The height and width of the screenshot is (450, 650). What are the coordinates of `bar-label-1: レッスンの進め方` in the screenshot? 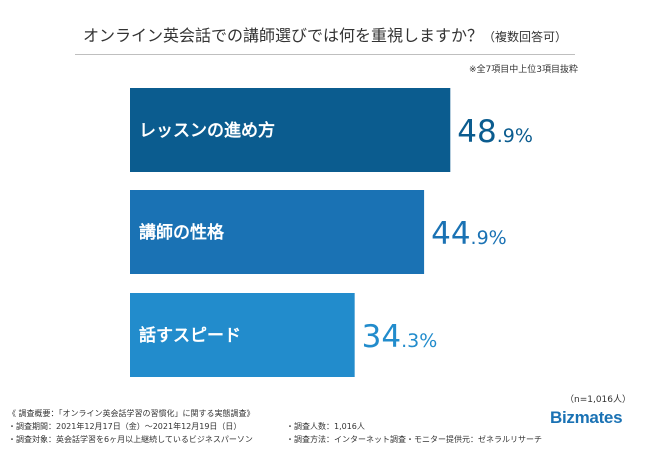 It's located at (207, 130).